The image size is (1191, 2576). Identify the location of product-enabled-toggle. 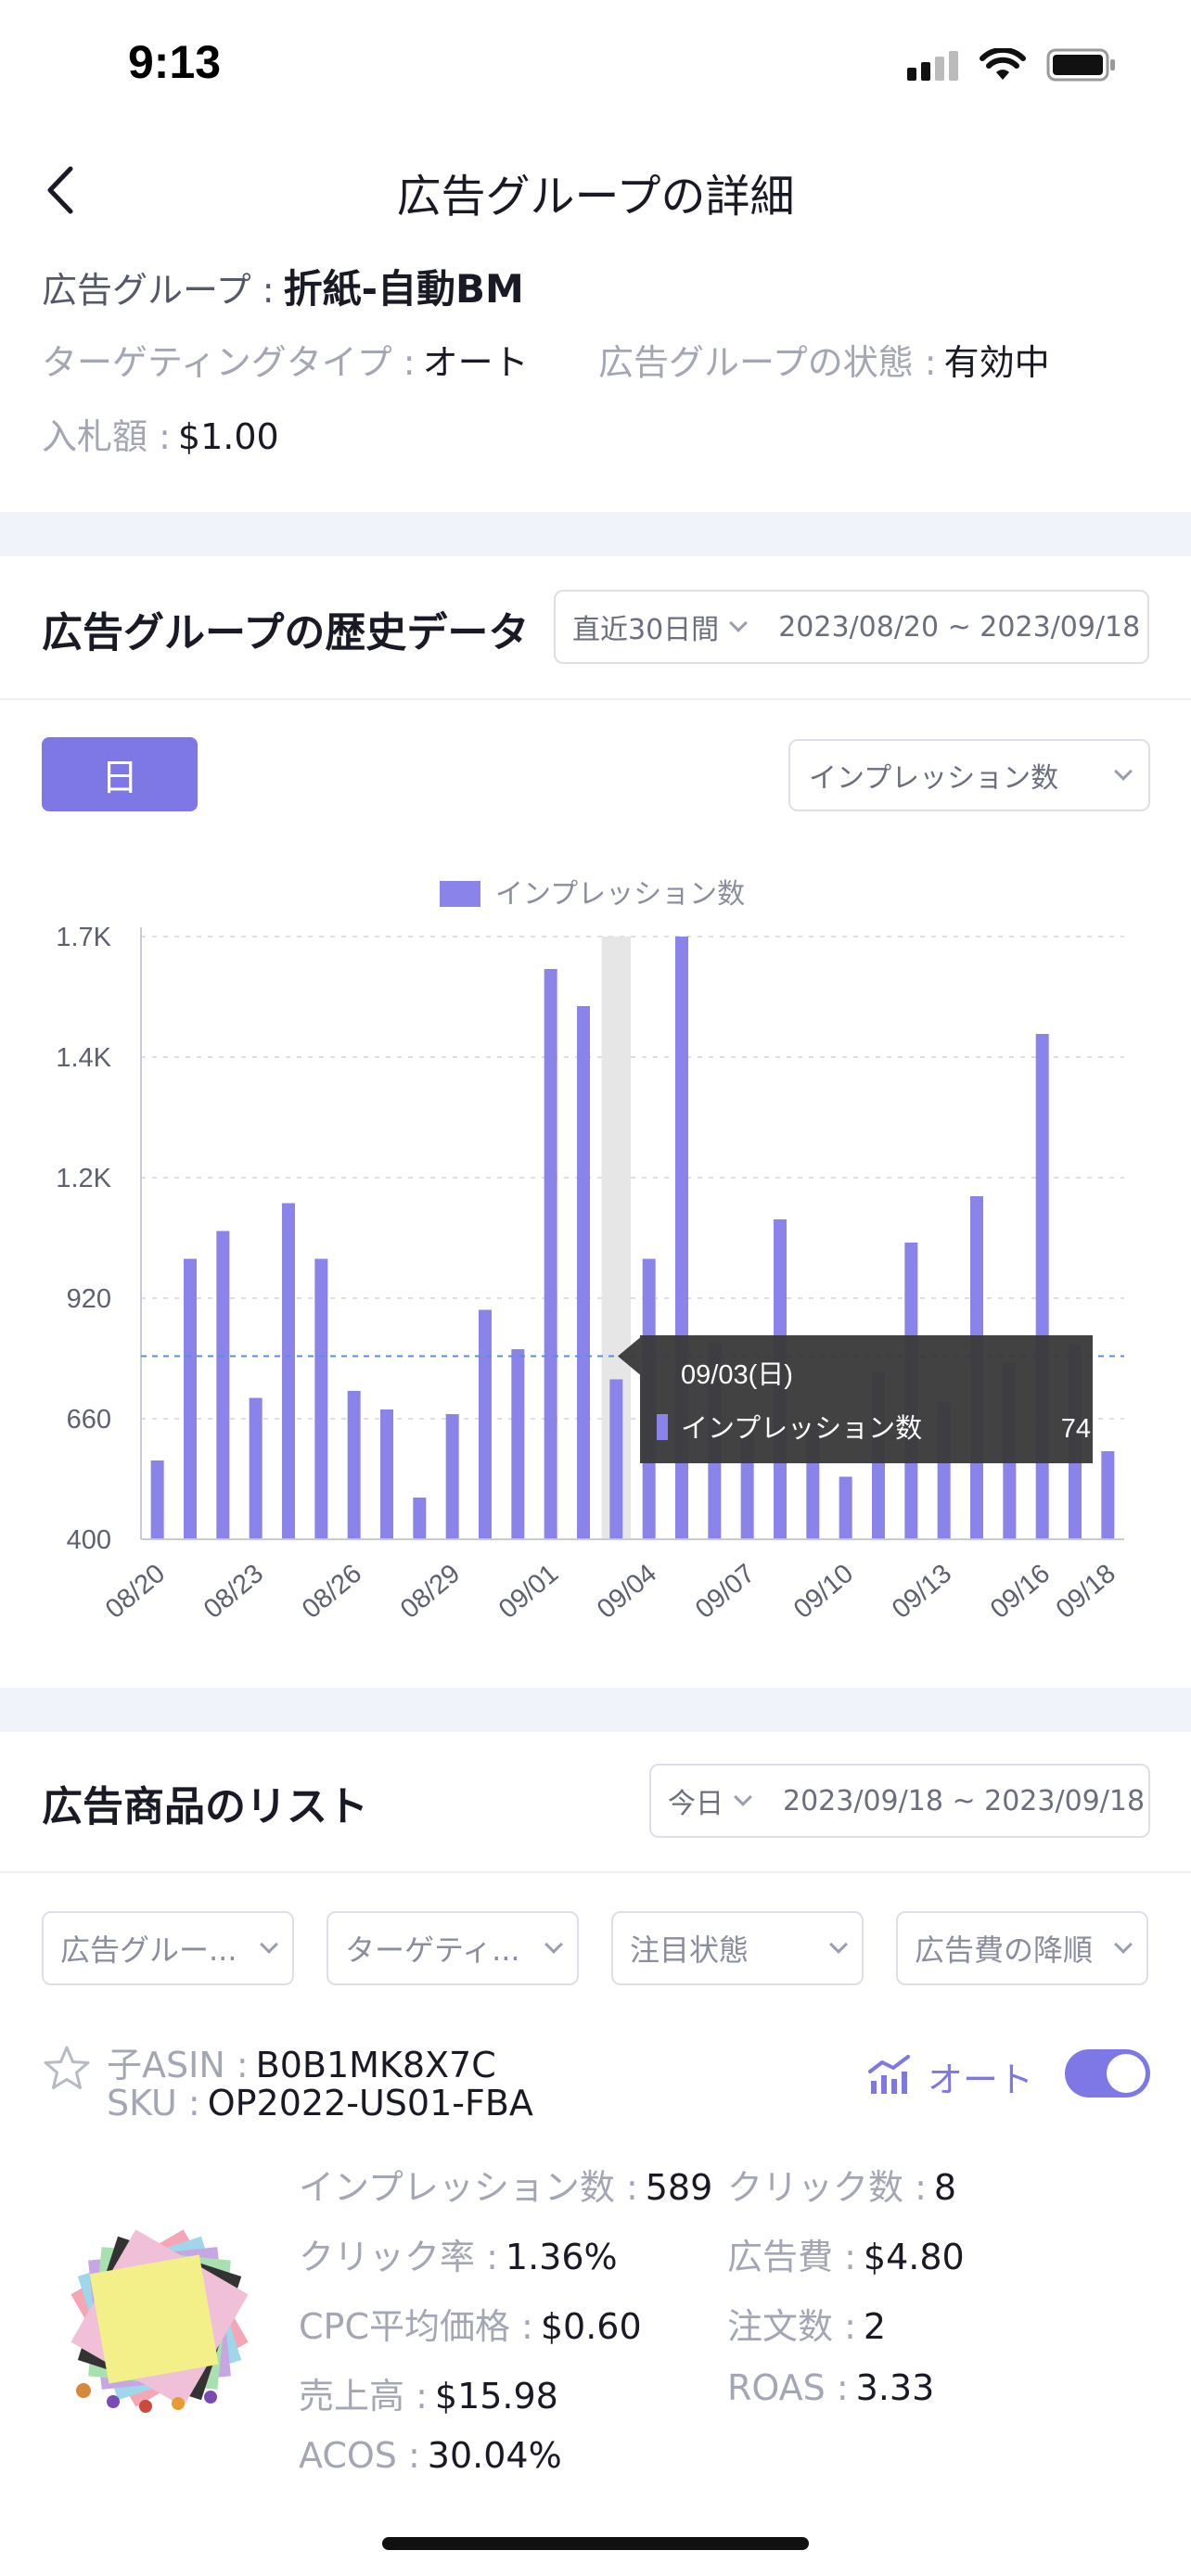
(1107, 2073).